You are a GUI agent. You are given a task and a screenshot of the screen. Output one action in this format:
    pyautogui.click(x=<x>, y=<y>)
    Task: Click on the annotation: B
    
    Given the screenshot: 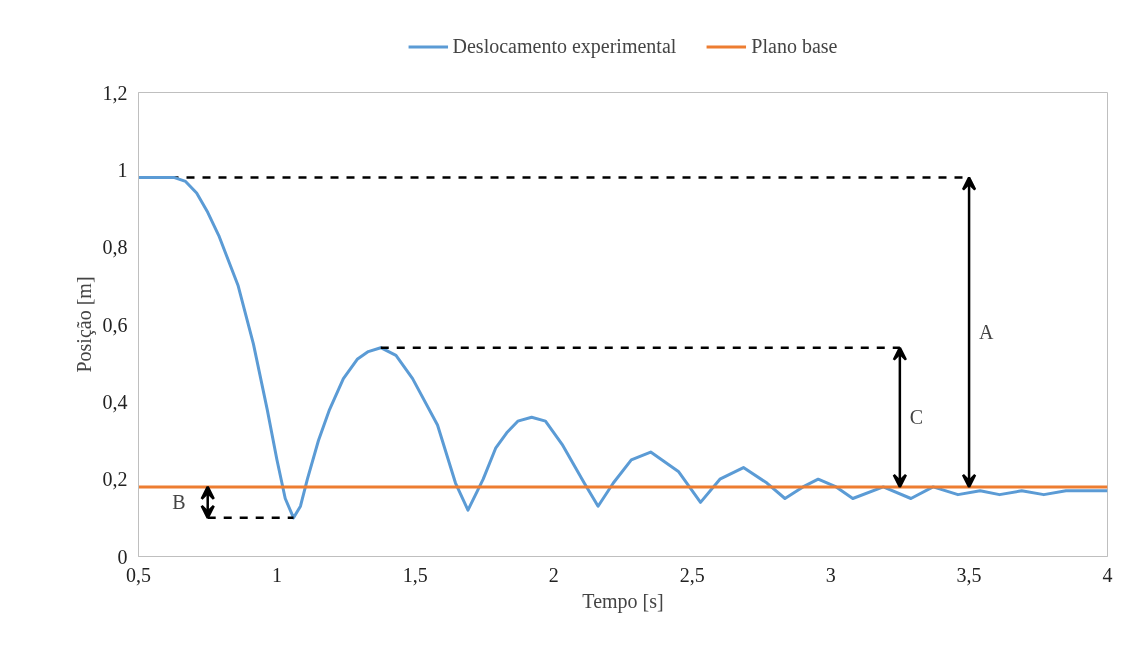 What is the action you would take?
    pyautogui.click(x=179, y=502)
    